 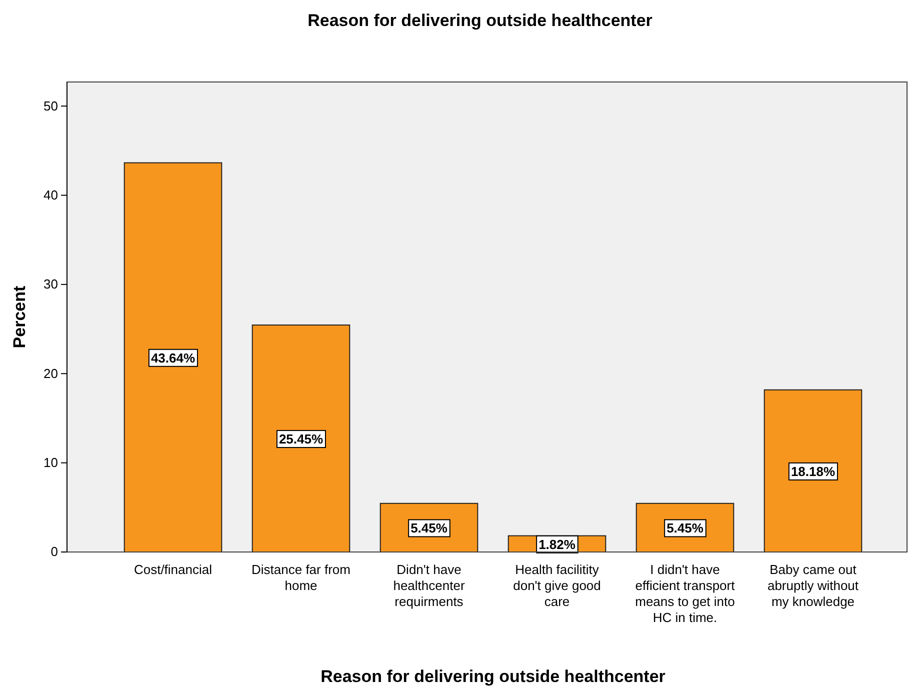 I want to click on x-tick-label: I didn't have efficient transport means to get into HC in time., so click(x=685, y=593).